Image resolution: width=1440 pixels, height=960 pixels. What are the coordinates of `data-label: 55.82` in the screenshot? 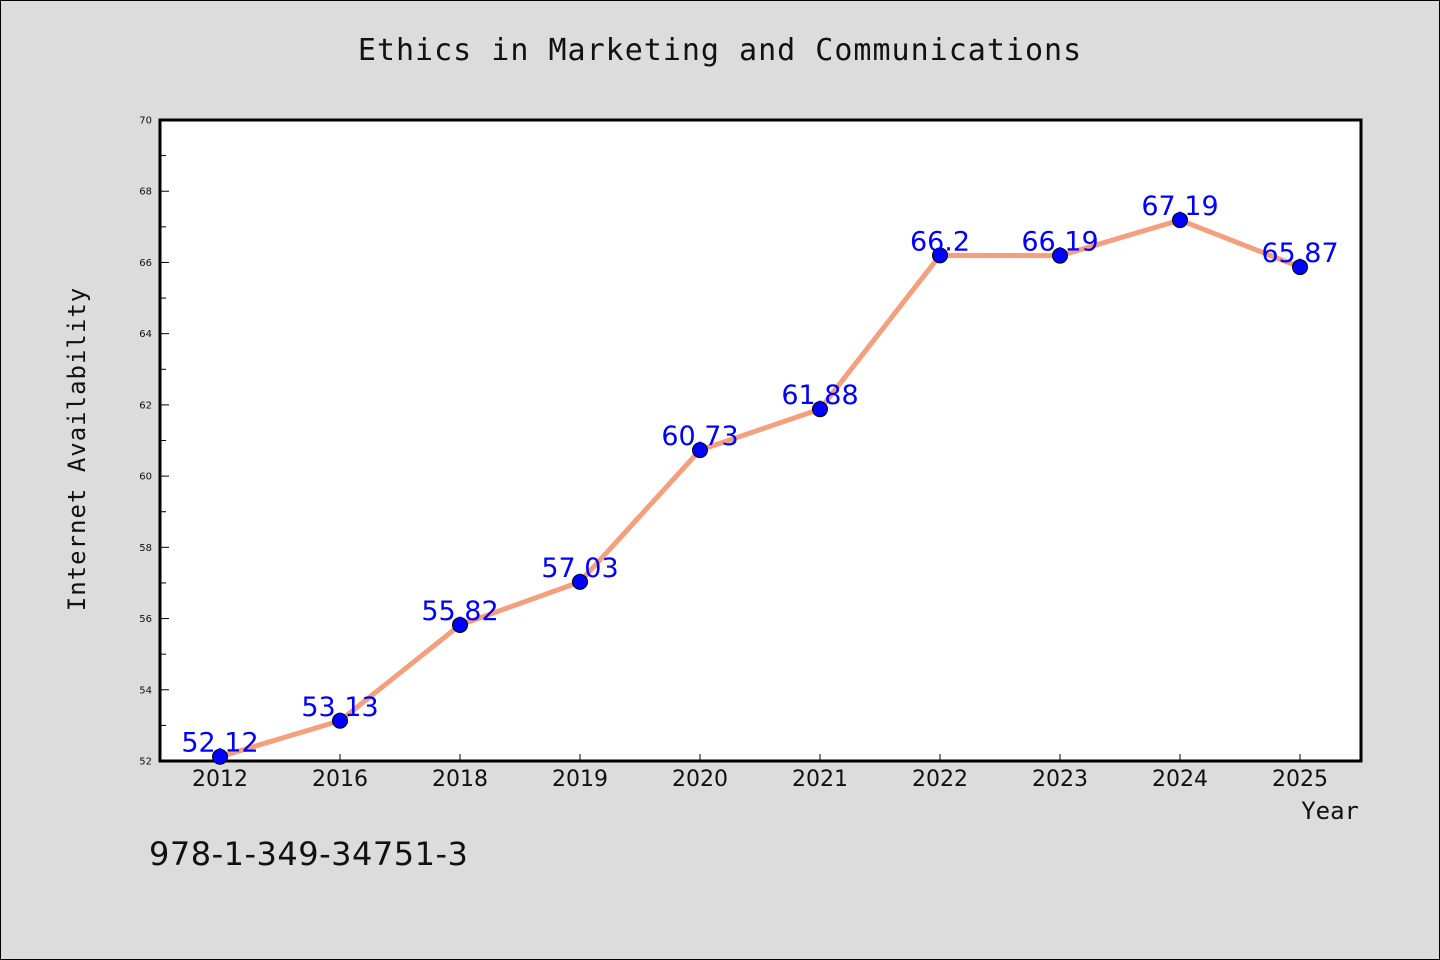 It's located at (459, 611).